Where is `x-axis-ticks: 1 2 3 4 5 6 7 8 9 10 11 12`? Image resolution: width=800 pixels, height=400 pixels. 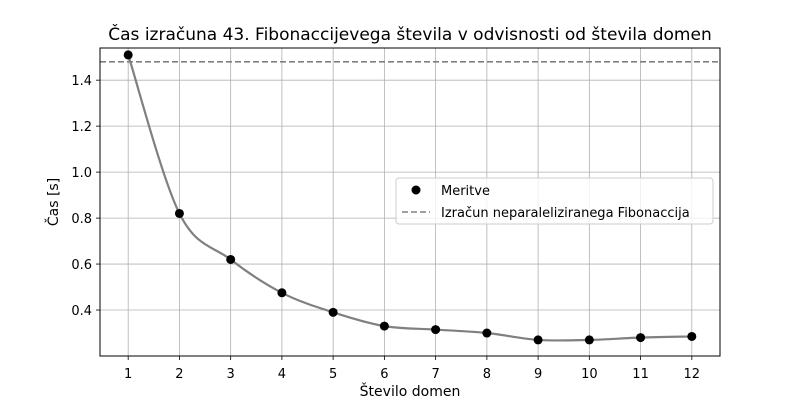
x-axis-ticks: 1 2 3 4 5 6 7 8 9 10 11 12 is located at coordinates (412, 369).